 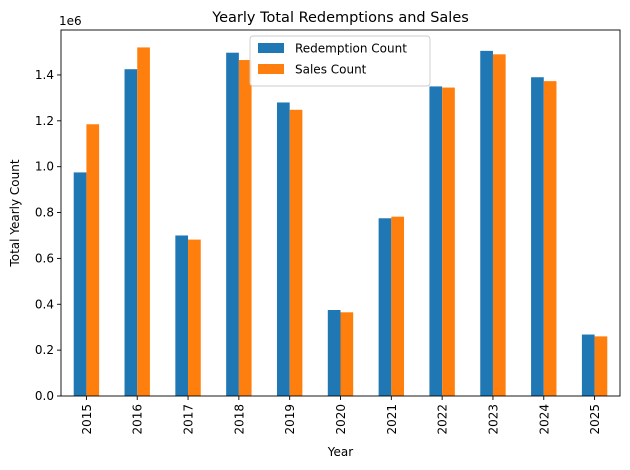 What do you see at coordinates (44, 350) in the screenshot?
I see `y-tick-label: 0.2` at bounding box center [44, 350].